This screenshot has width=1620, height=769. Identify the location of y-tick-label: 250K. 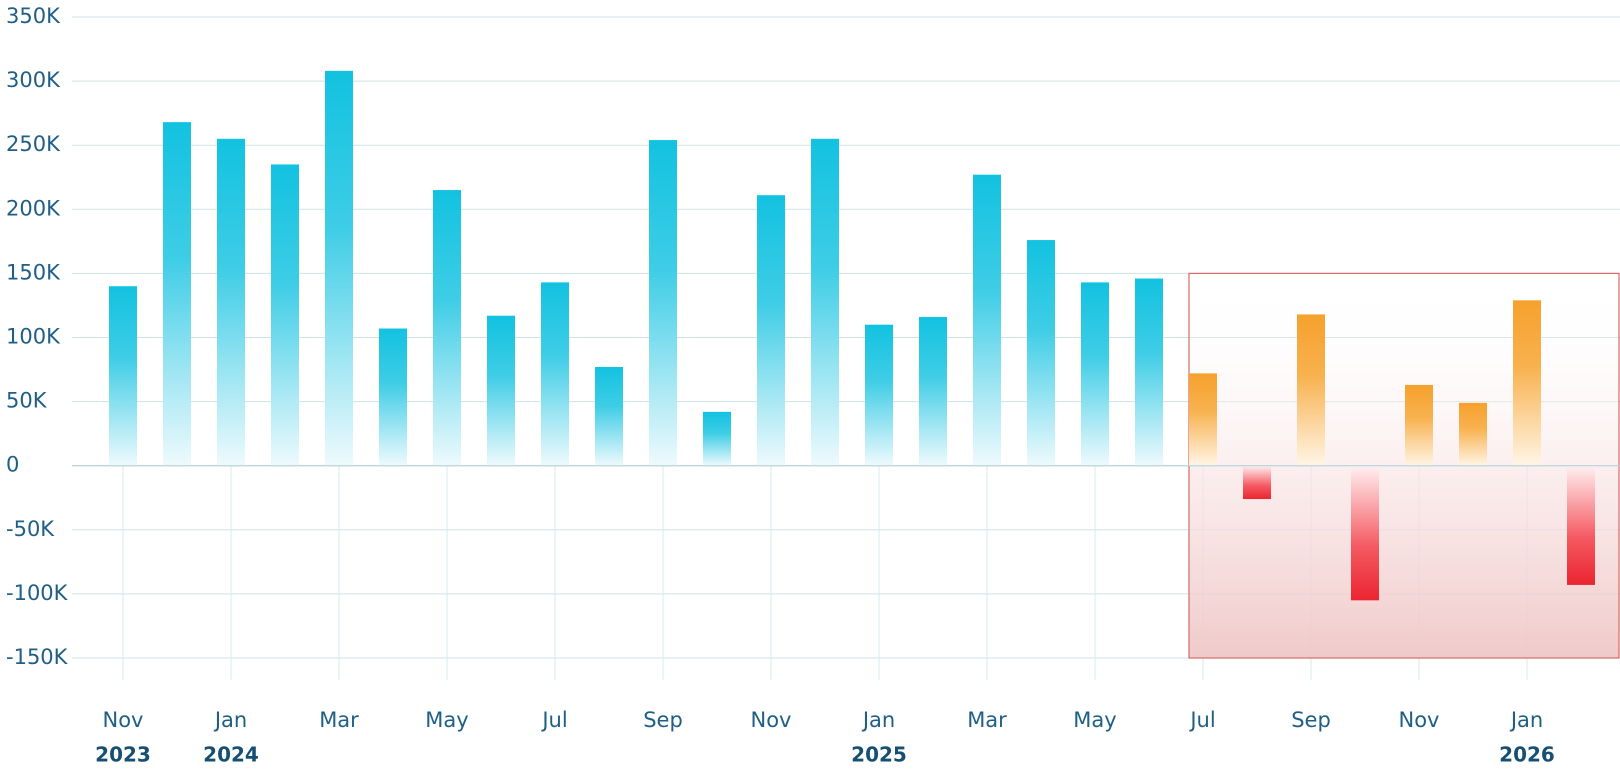
(33, 144).